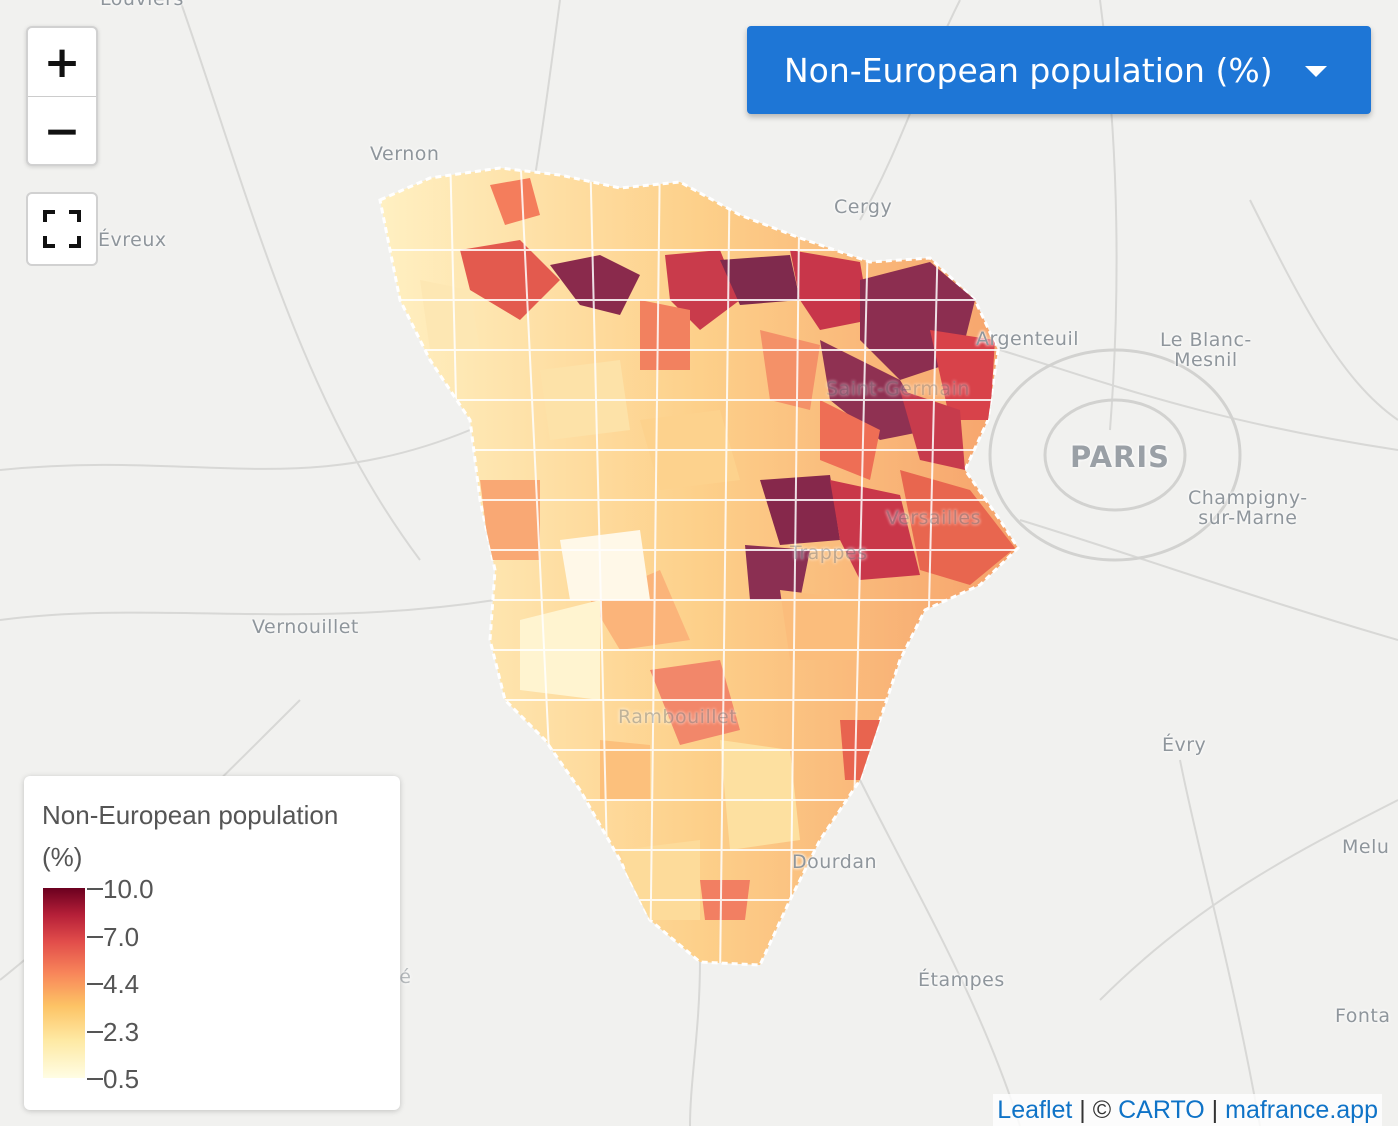 This screenshot has height=1126, width=1398. What do you see at coordinates (1363, 1016) in the screenshot?
I see `city-label-fonta: Fonta` at bounding box center [1363, 1016].